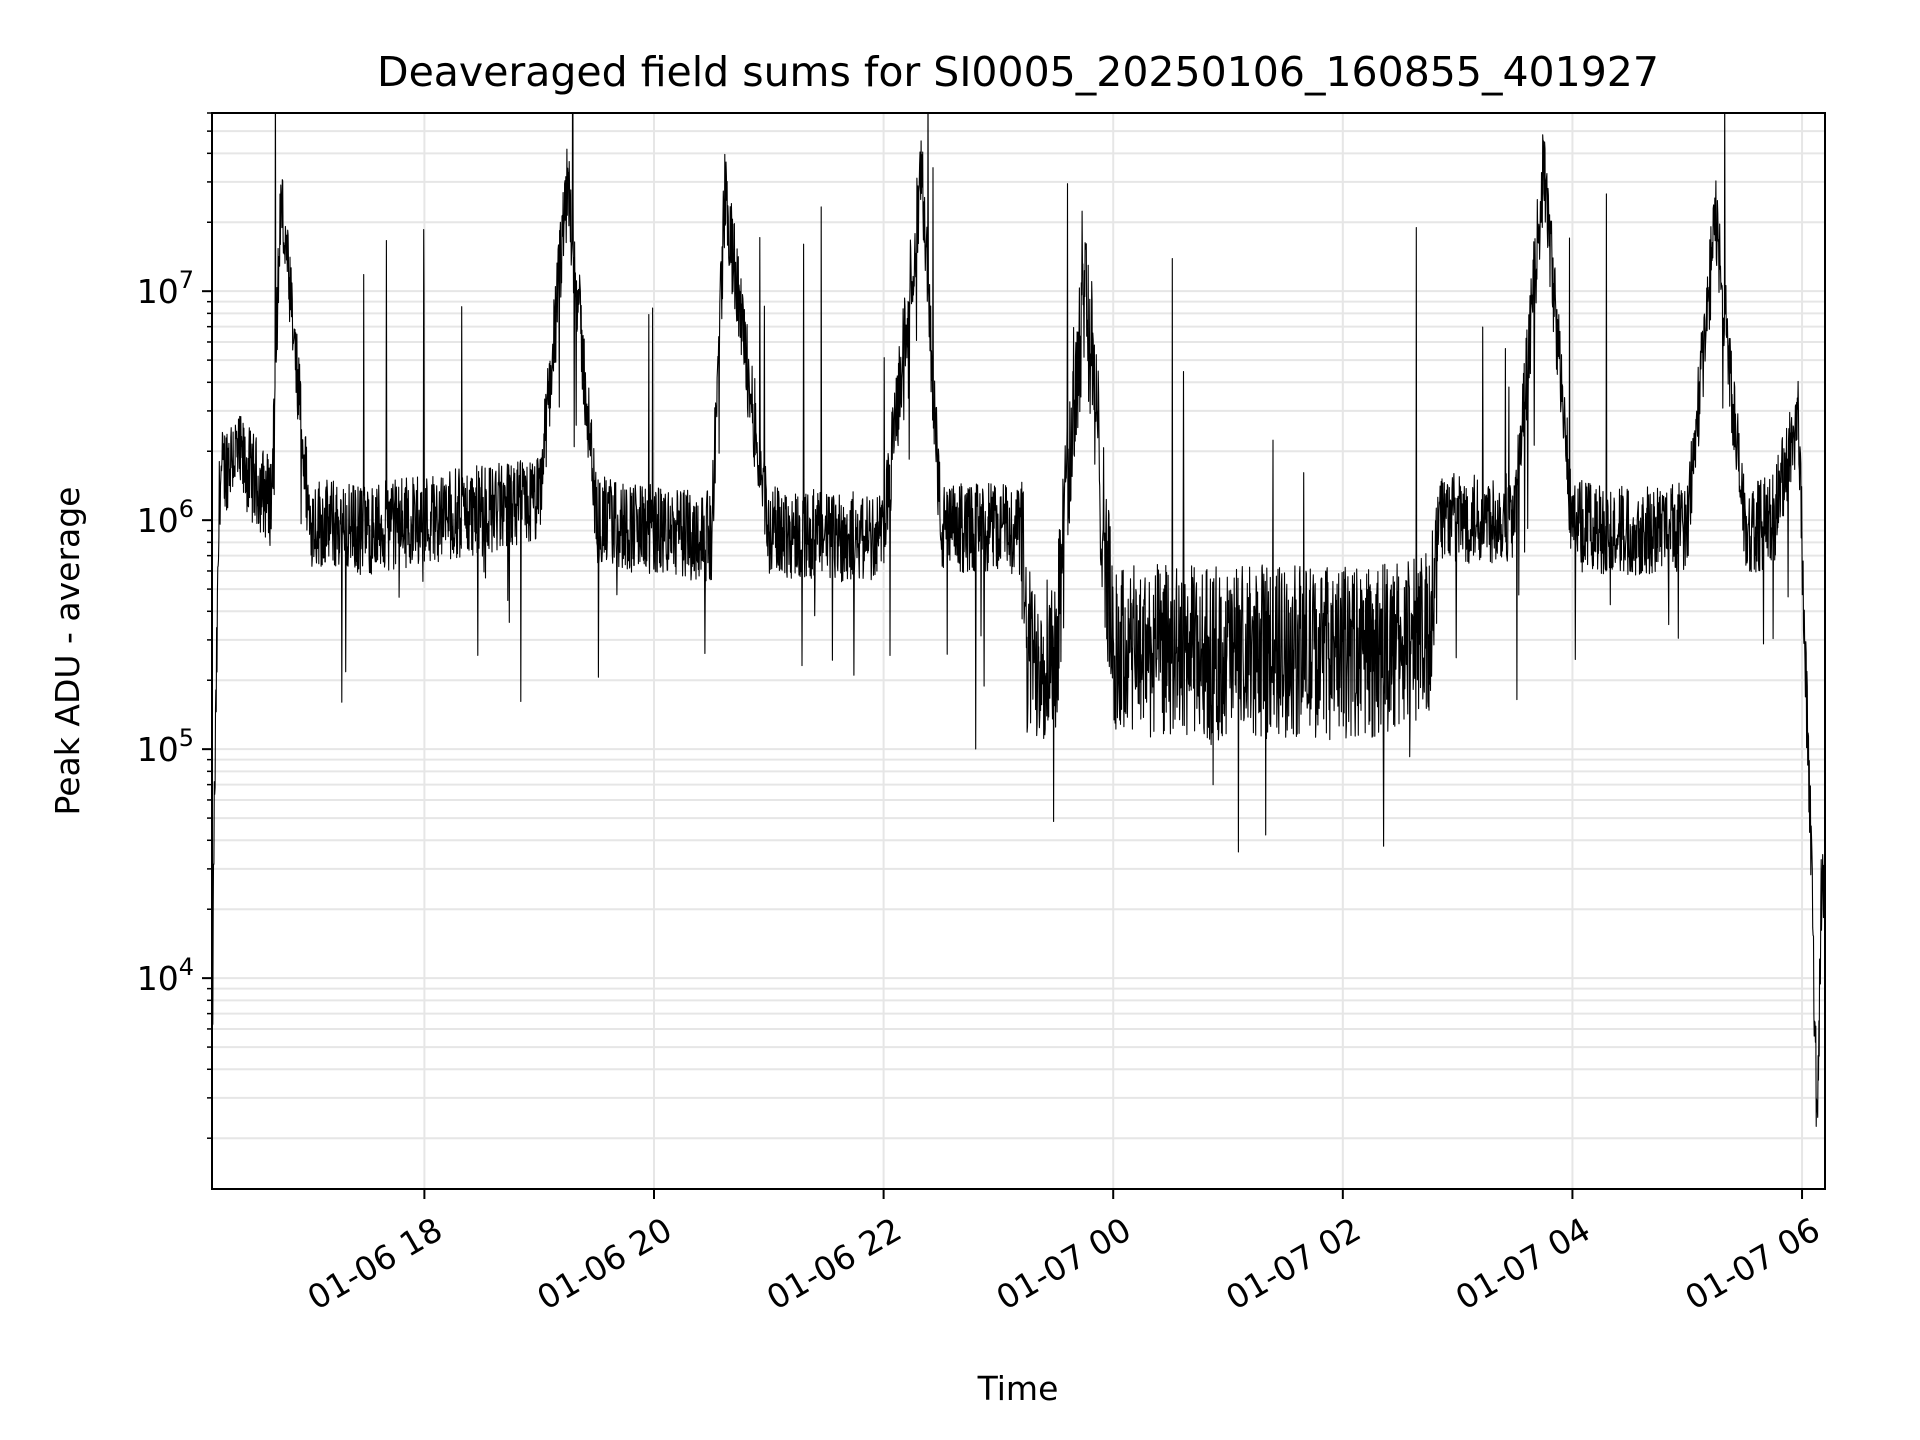  What do you see at coordinates (165, 975) in the screenshot?
I see `y-tick-label: 10⁴` at bounding box center [165, 975].